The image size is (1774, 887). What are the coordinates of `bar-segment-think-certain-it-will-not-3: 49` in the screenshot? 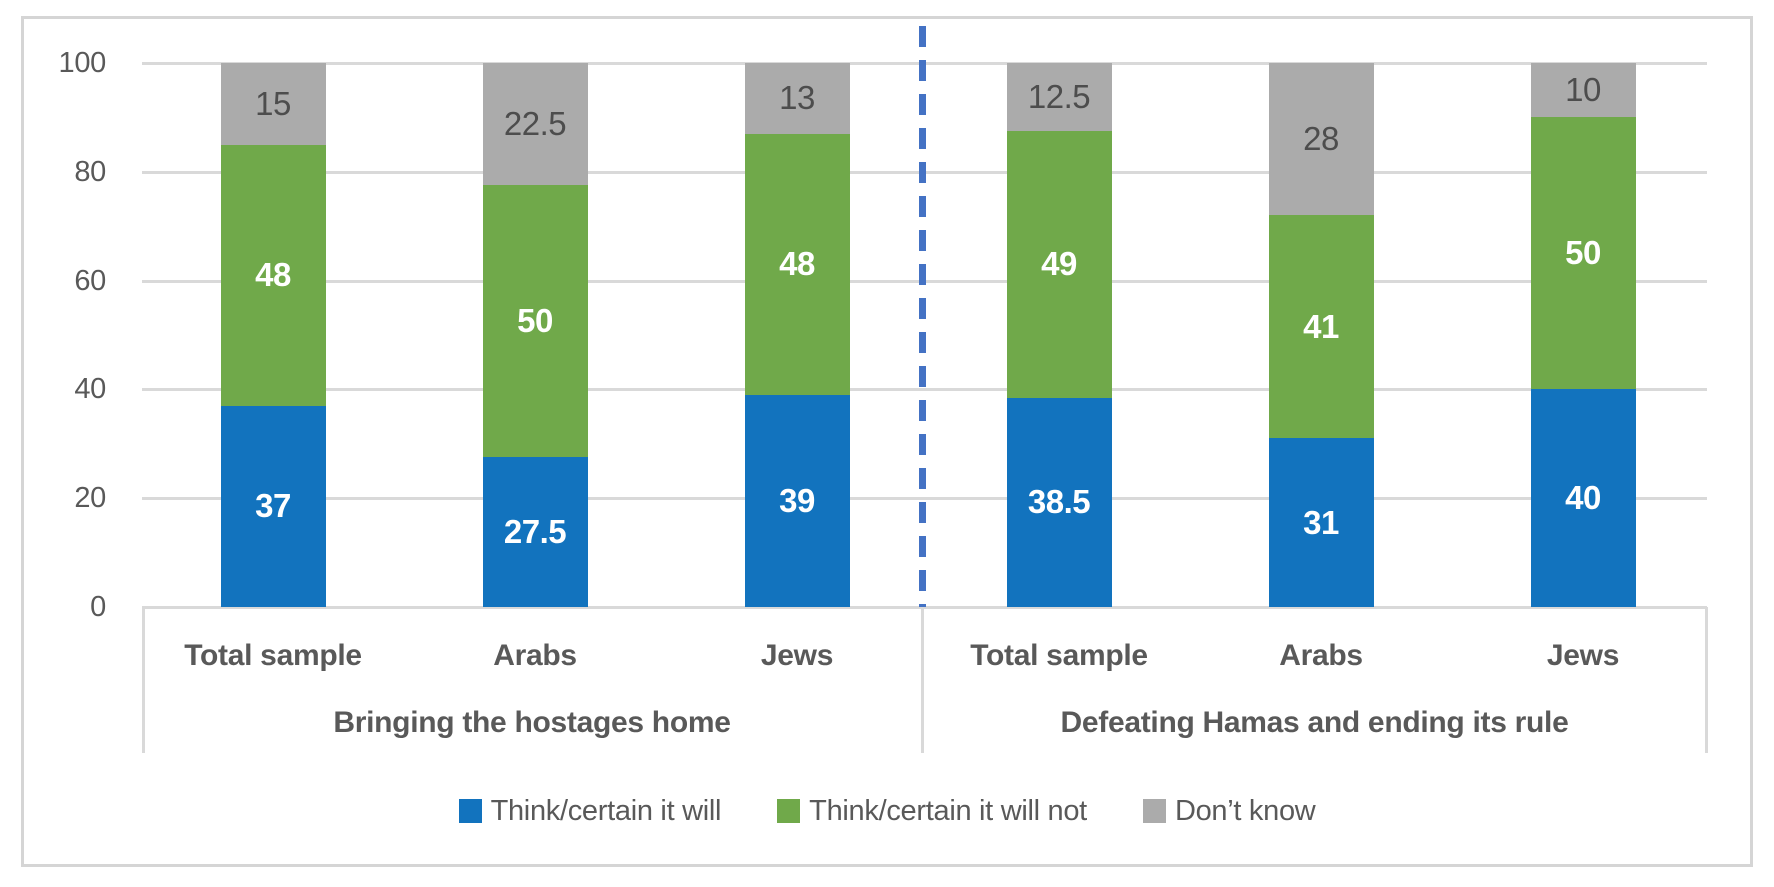 It's located at (1059, 264).